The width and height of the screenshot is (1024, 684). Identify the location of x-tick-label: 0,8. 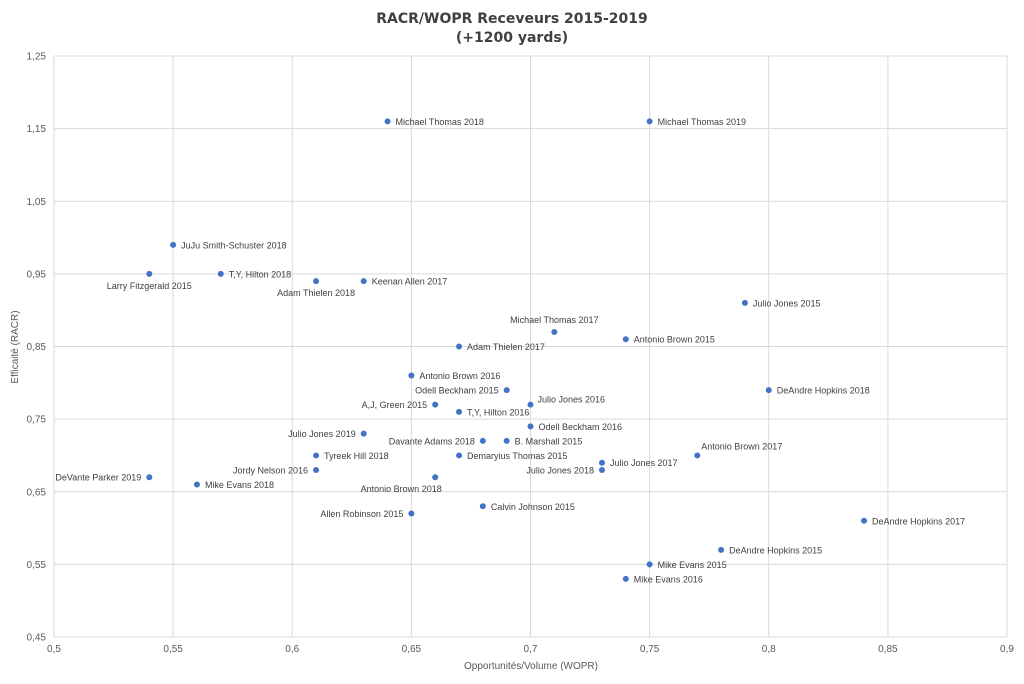
(769, 649).